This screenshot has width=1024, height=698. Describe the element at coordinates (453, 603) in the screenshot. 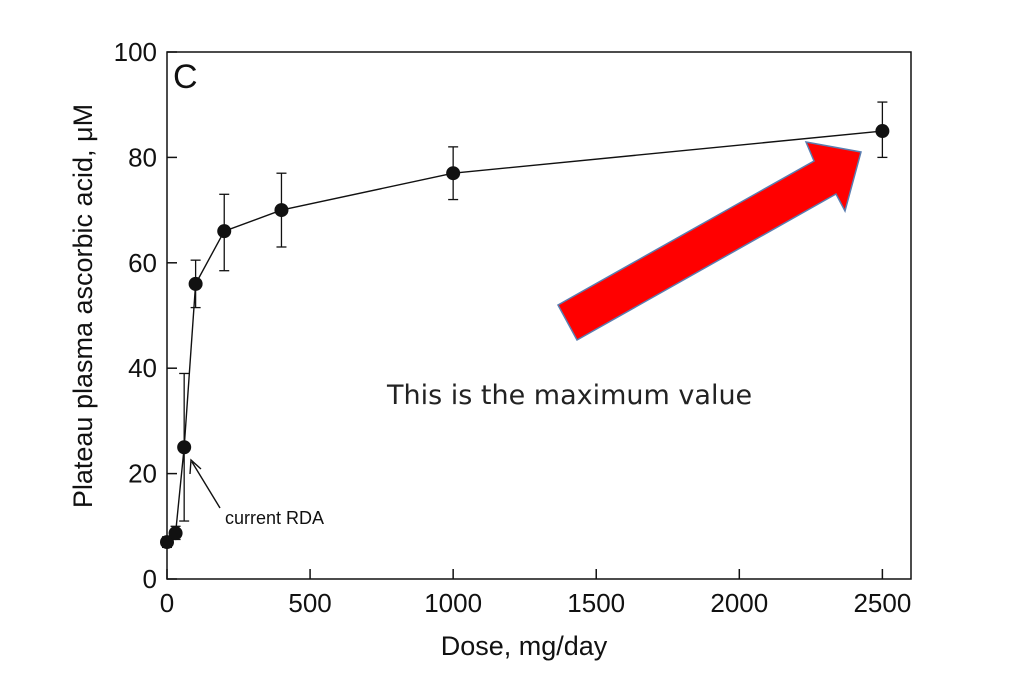

I see `x-tick-label: 1000` at that location.